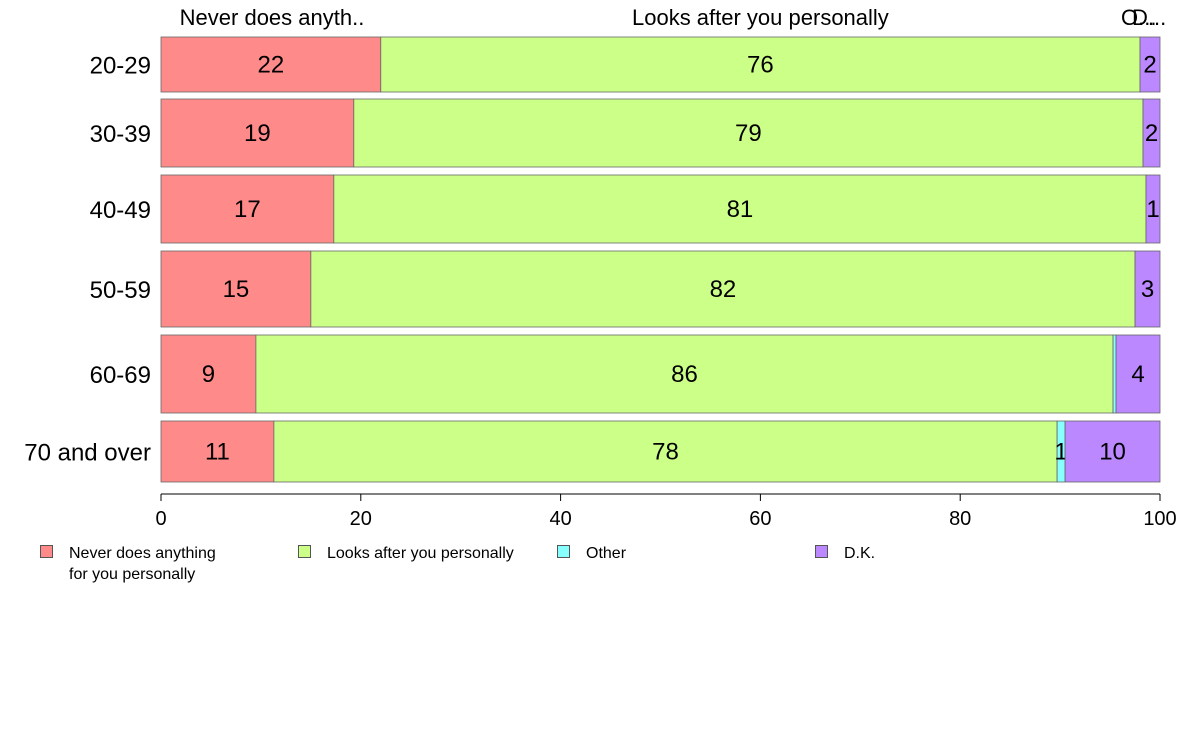 The height and width of the screenshot is (736, 1188). I want to click on legend-label-never: Never does anything for you personally, so click(142, 564).